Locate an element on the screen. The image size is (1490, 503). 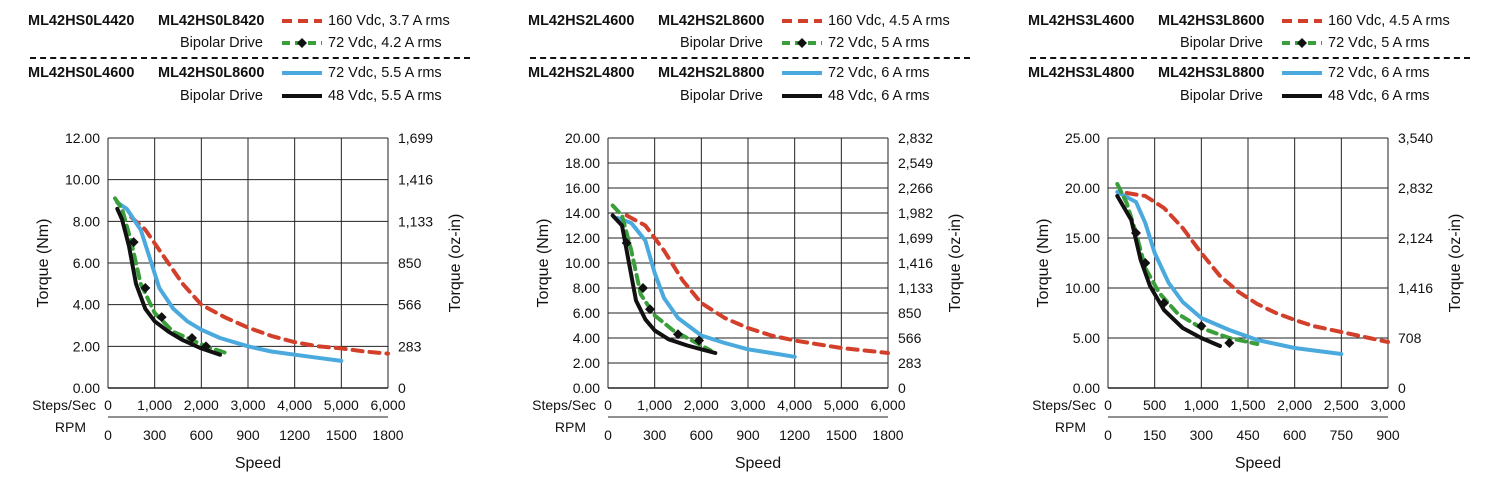
x-tick-label-rpm: 450 is located at coordinates (1248, 435).